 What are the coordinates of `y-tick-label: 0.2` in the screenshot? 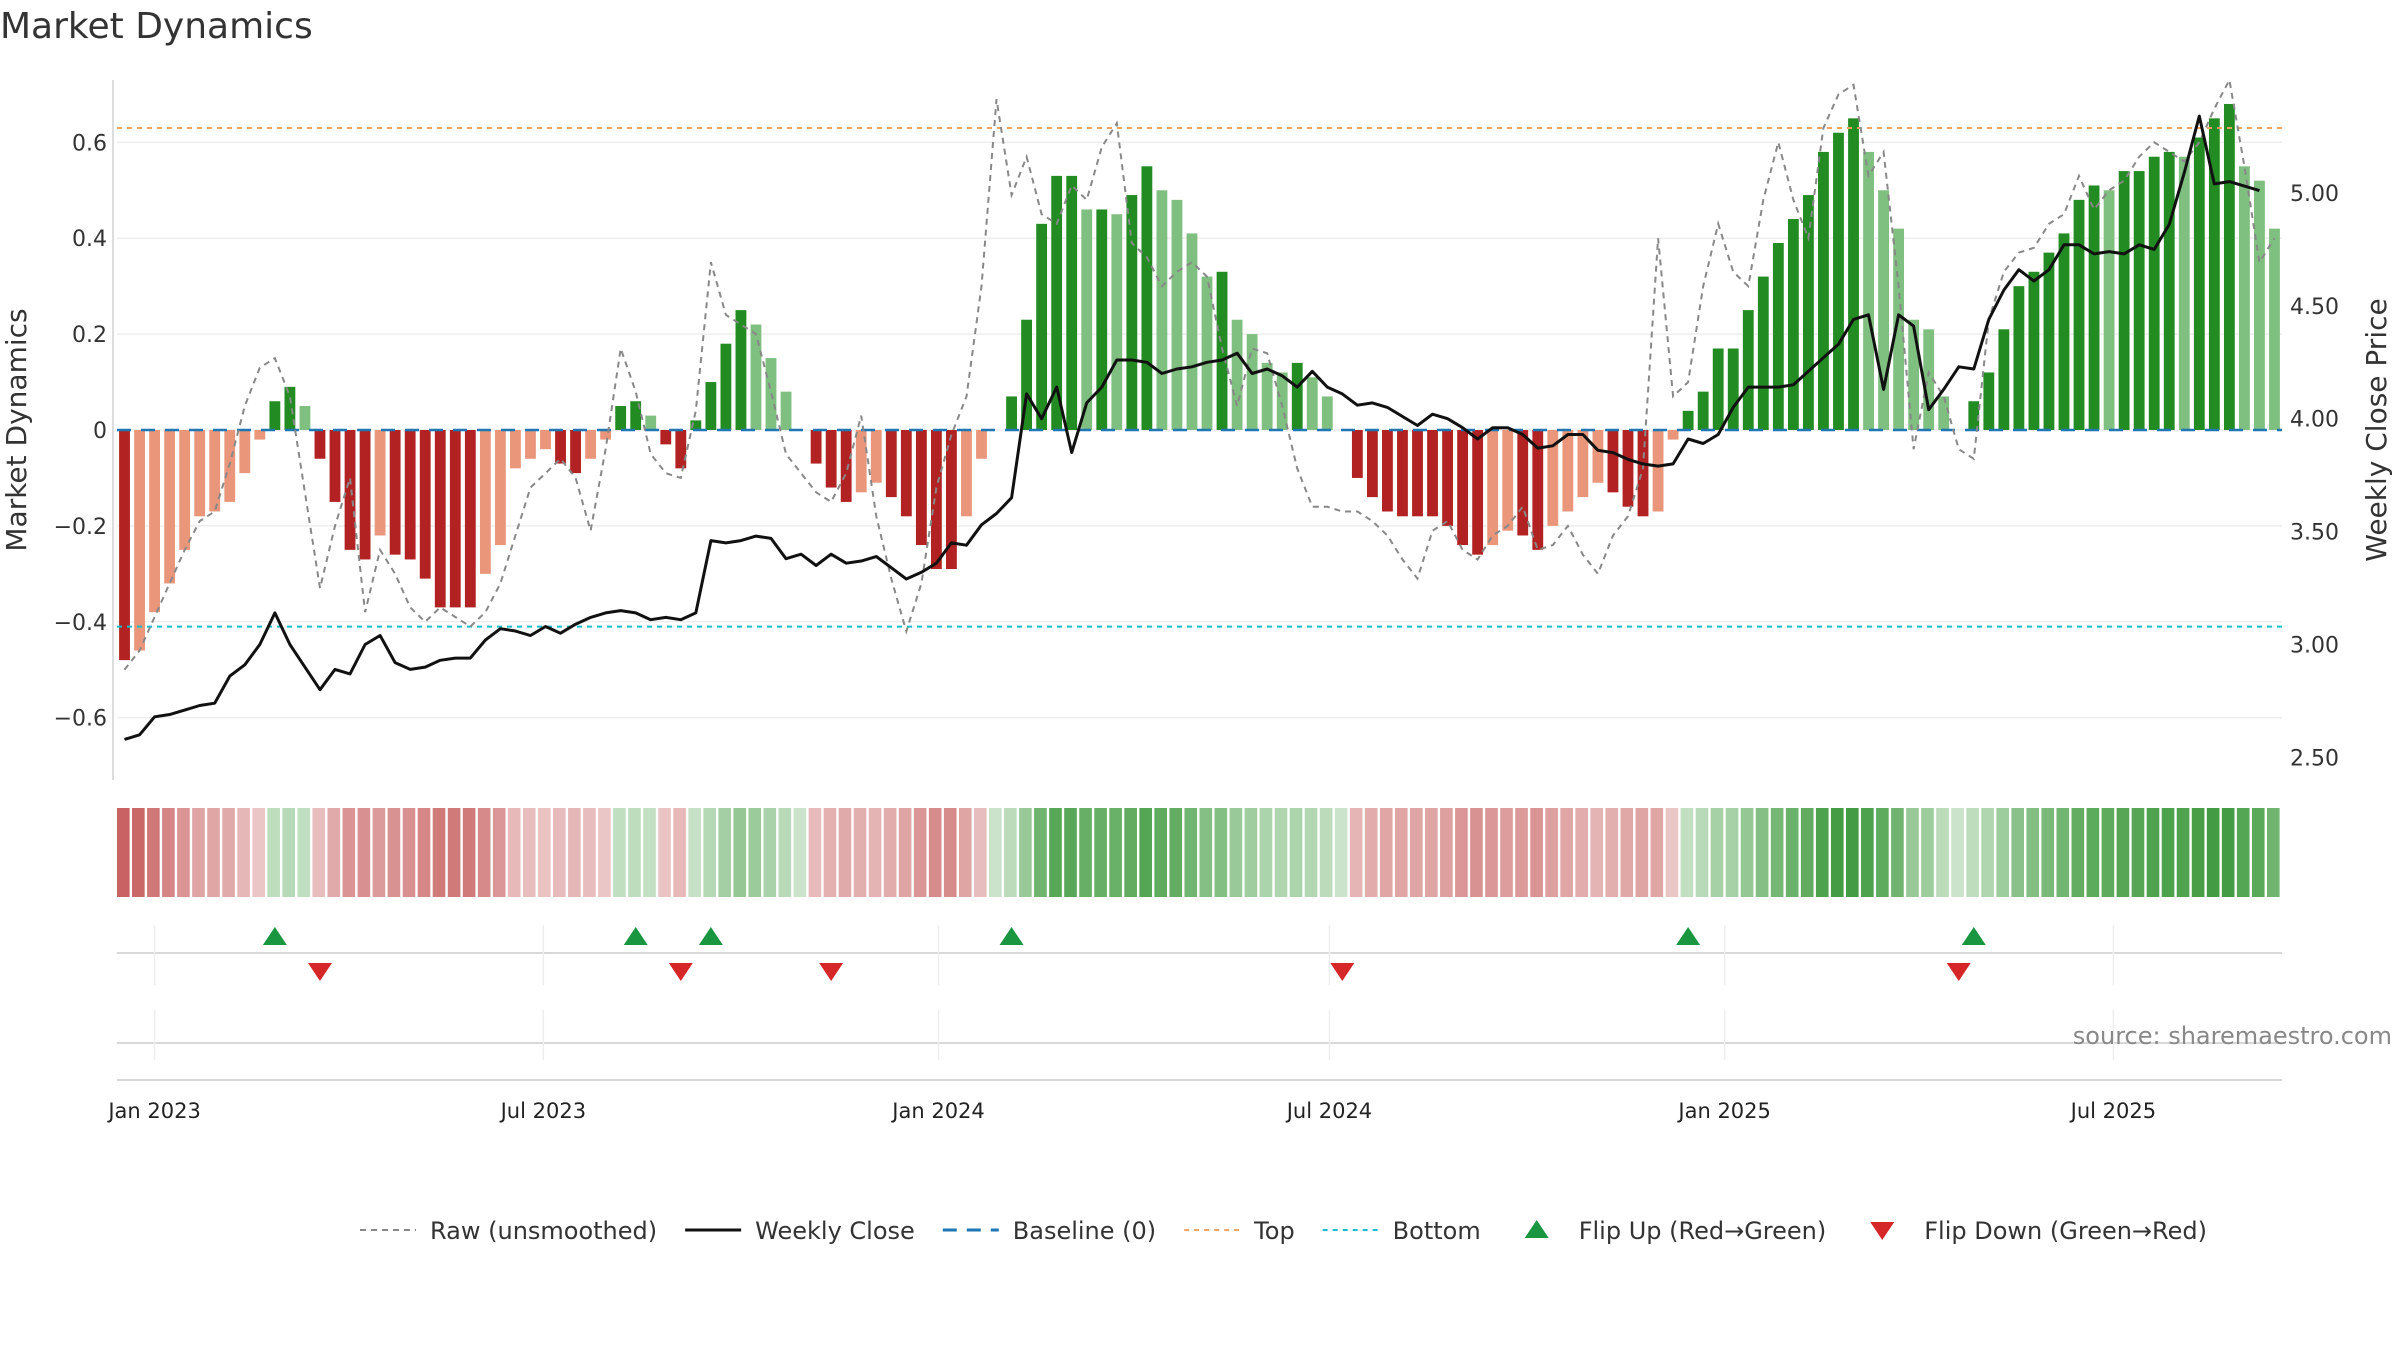 It's located at (89, 335).